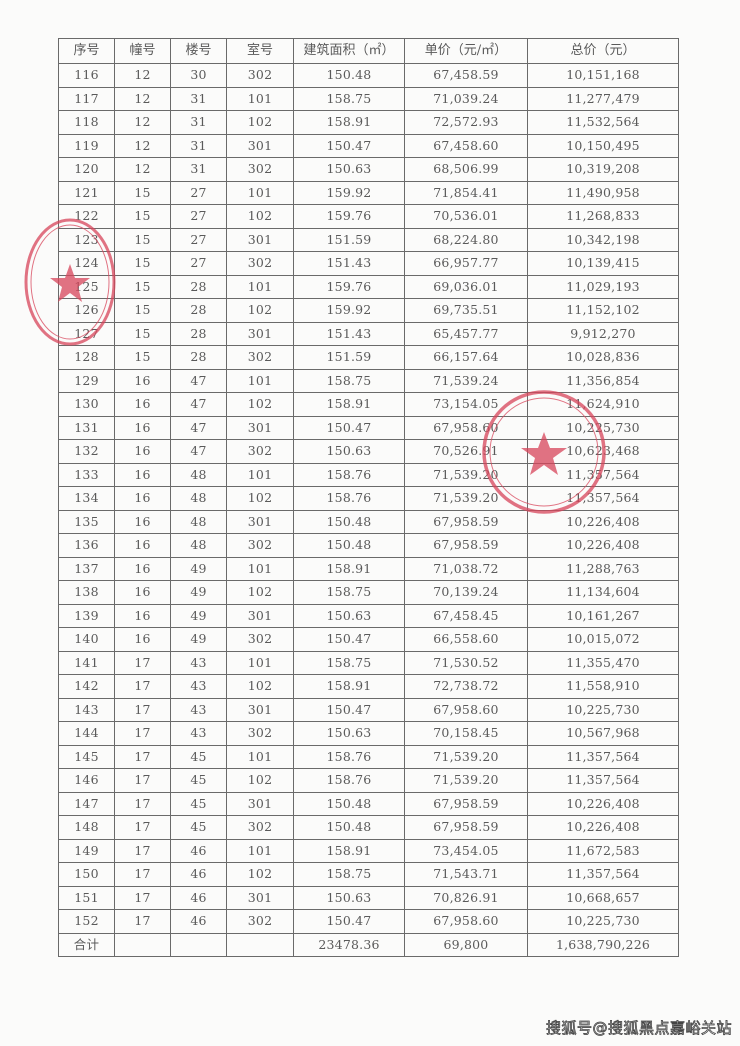  Describe the element at coordinates (466, 592) in the screenshot. I see `unit-price-cell: 70,139.24` at that location.